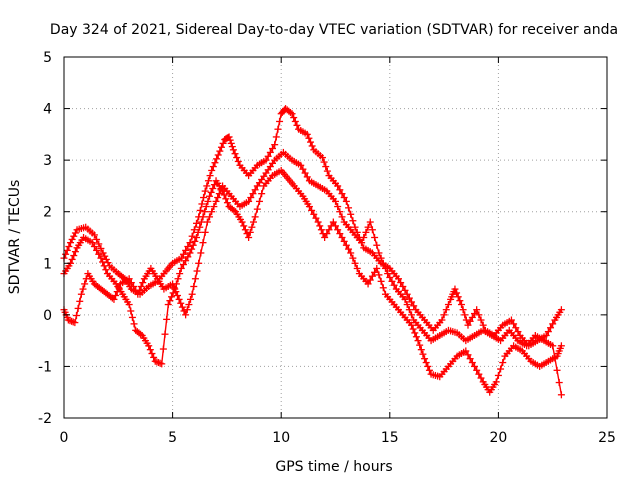 The image size is (640, 480). What do you see at coordinates (47, 264) in the screenshot?
I see `y-tick-label: 1` at bounding box center [47, 264].